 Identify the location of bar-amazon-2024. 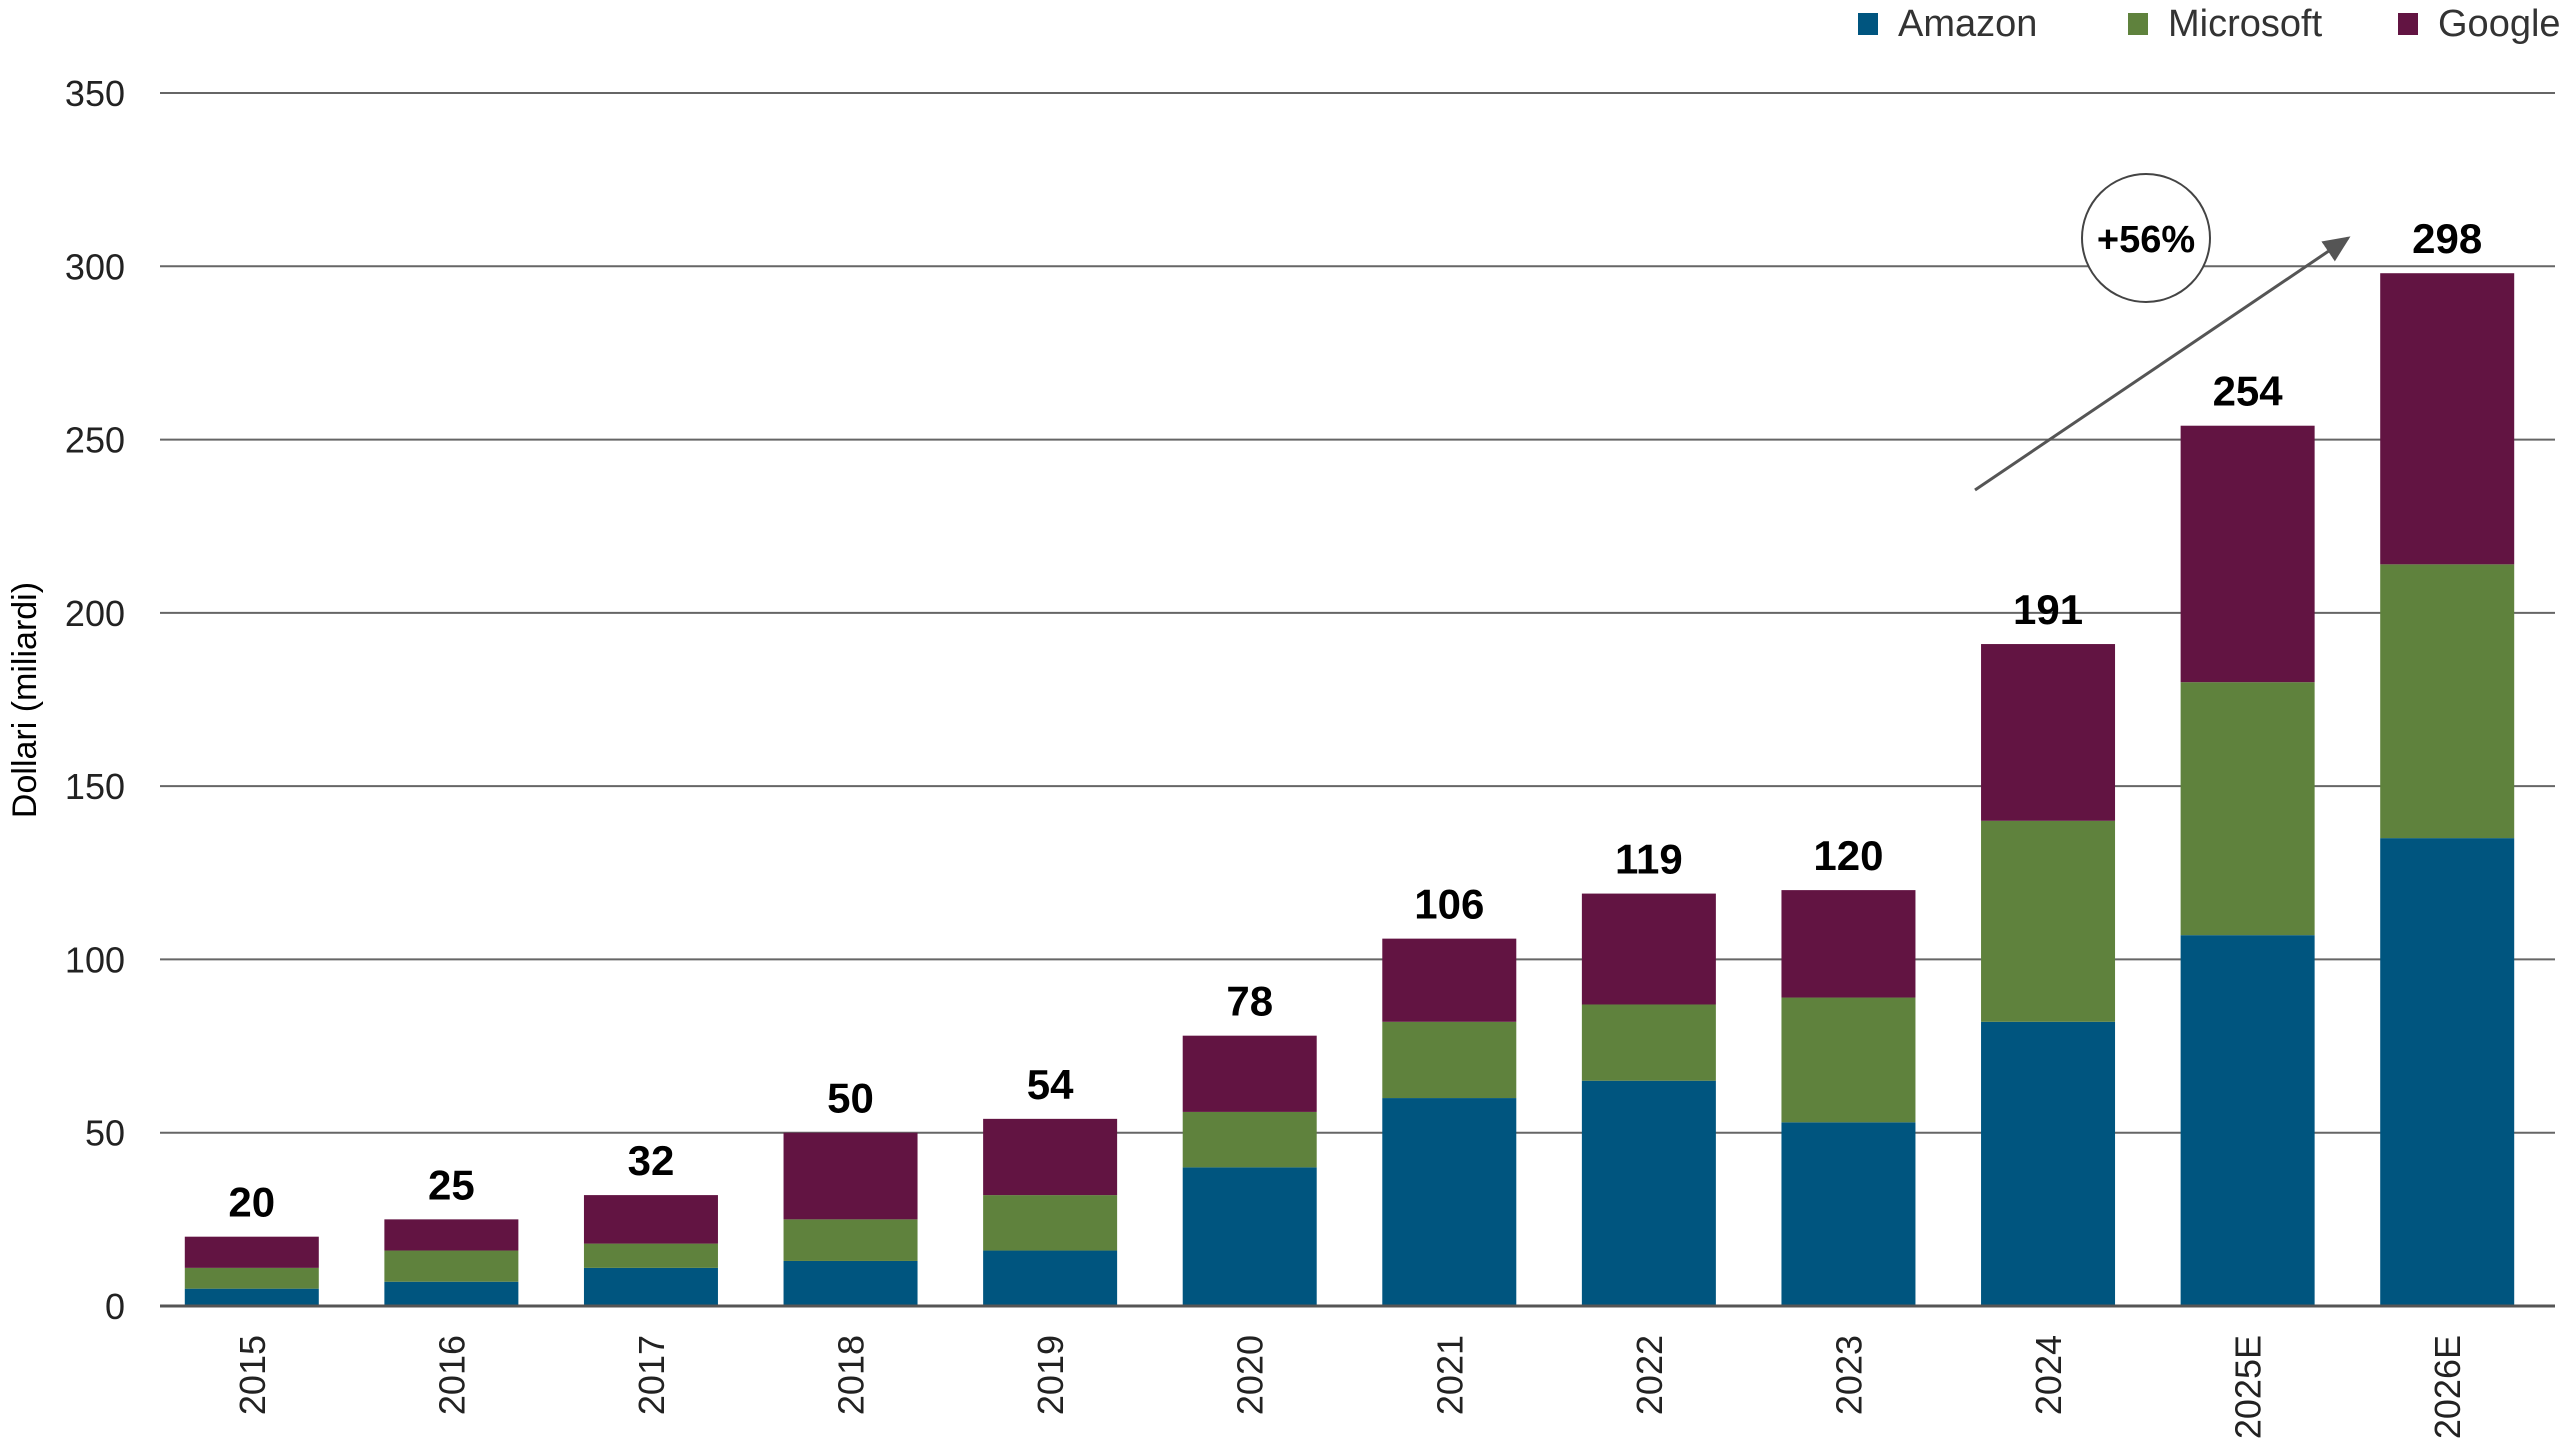
(2048, 1163).